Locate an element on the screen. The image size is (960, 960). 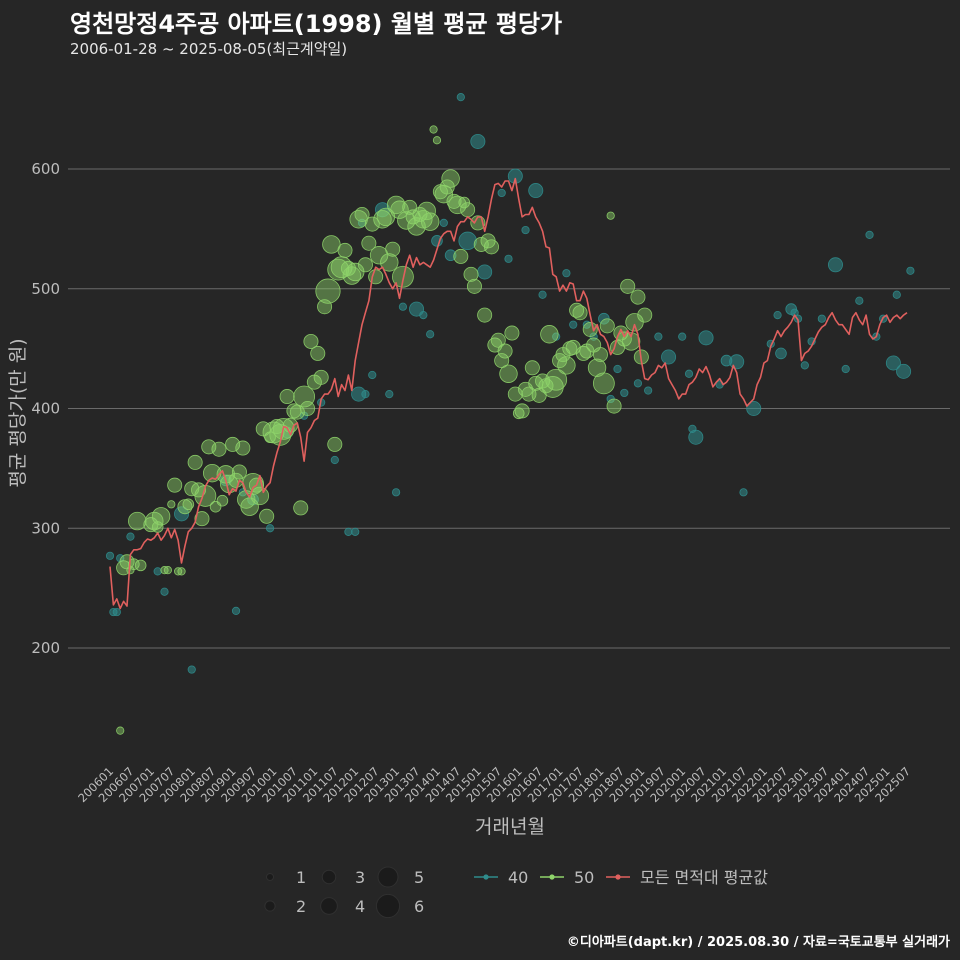
legend-size-label: 4 is located at coordinates (360, 906).